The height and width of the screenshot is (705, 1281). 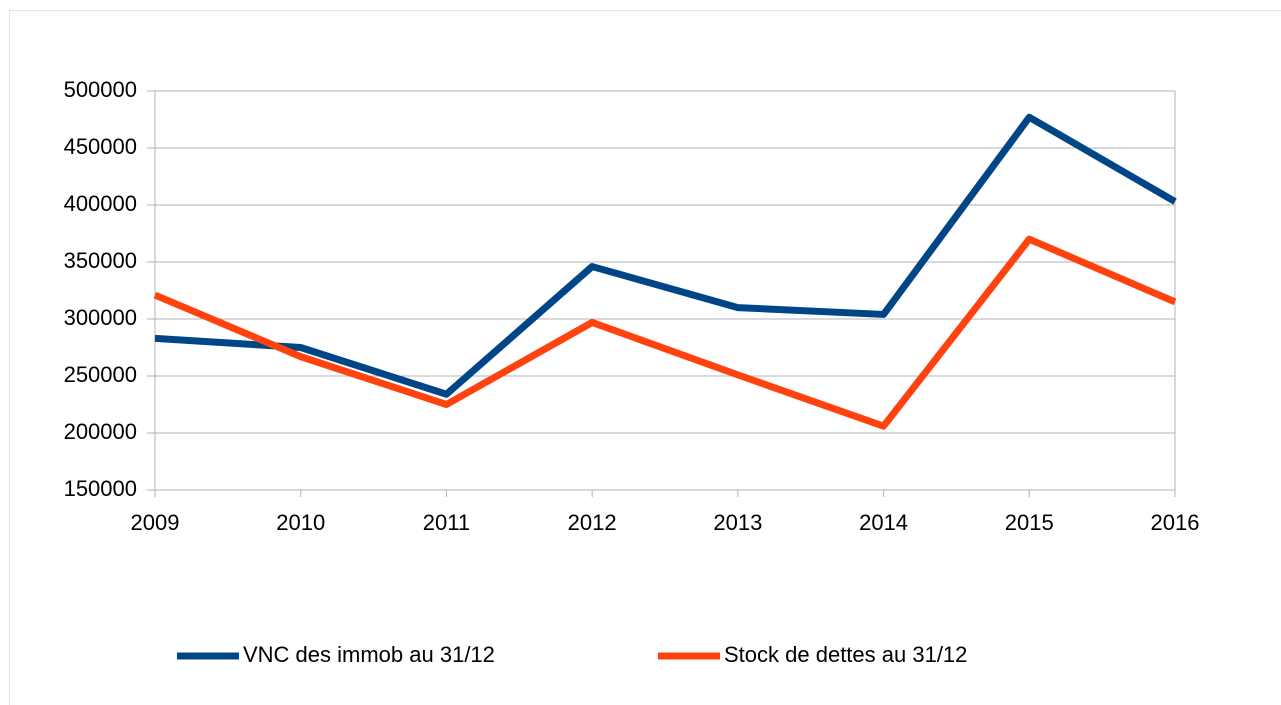 What do you see at coordinates (100, 203) in the screenshot?
I see `y-tick-label: 400000` at bounding box center [100, 203].